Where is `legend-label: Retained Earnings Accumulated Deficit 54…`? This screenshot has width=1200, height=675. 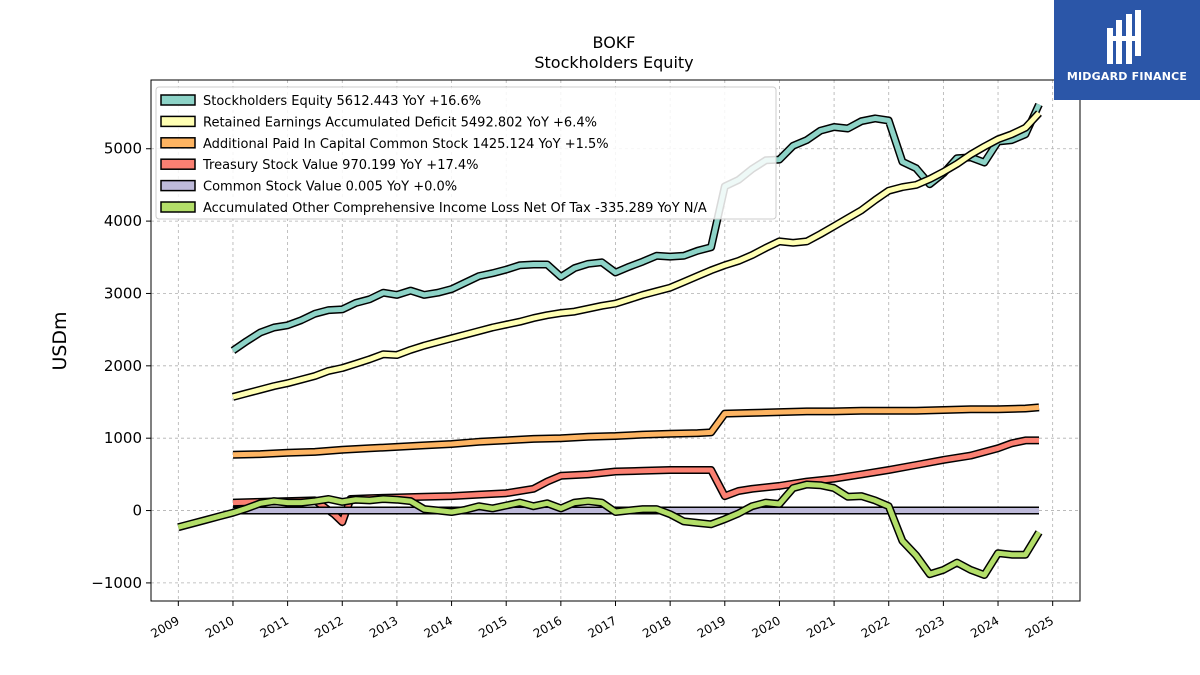 legend-label: Retained Earnings Accumulated Deficit 54… is located at coordinates (400, 122).